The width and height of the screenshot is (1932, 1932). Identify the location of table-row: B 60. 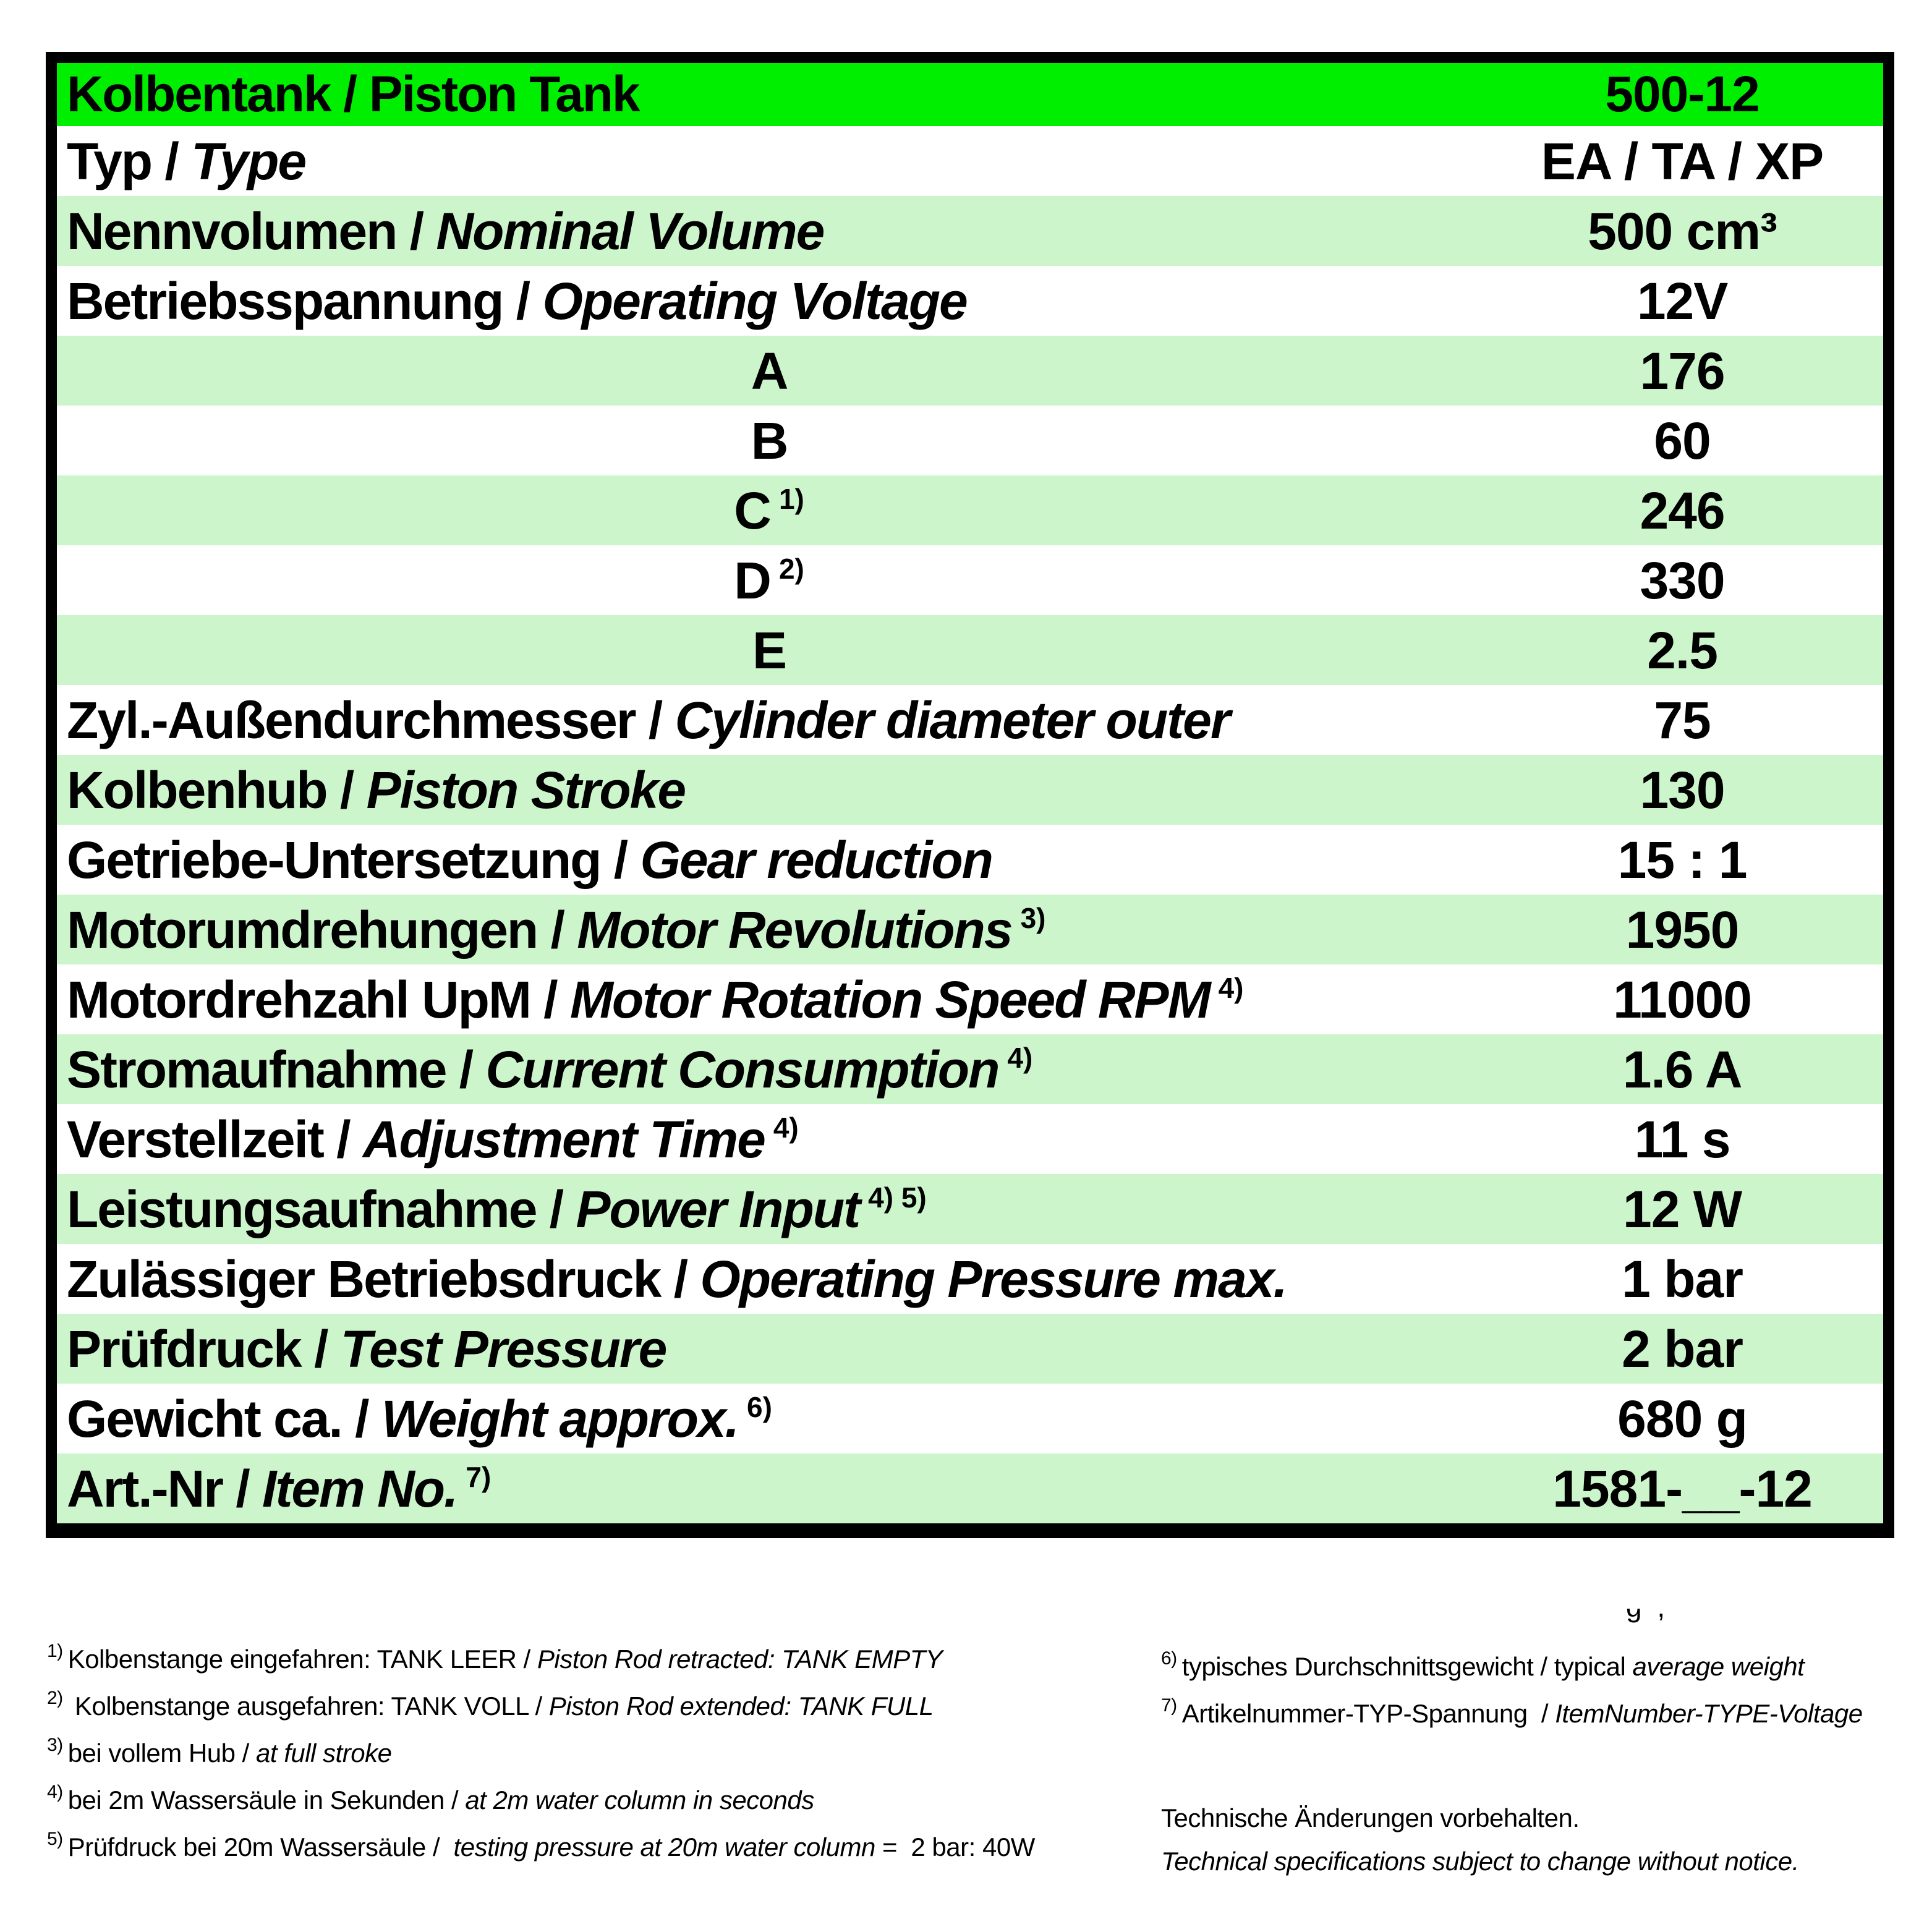
(970, 440).